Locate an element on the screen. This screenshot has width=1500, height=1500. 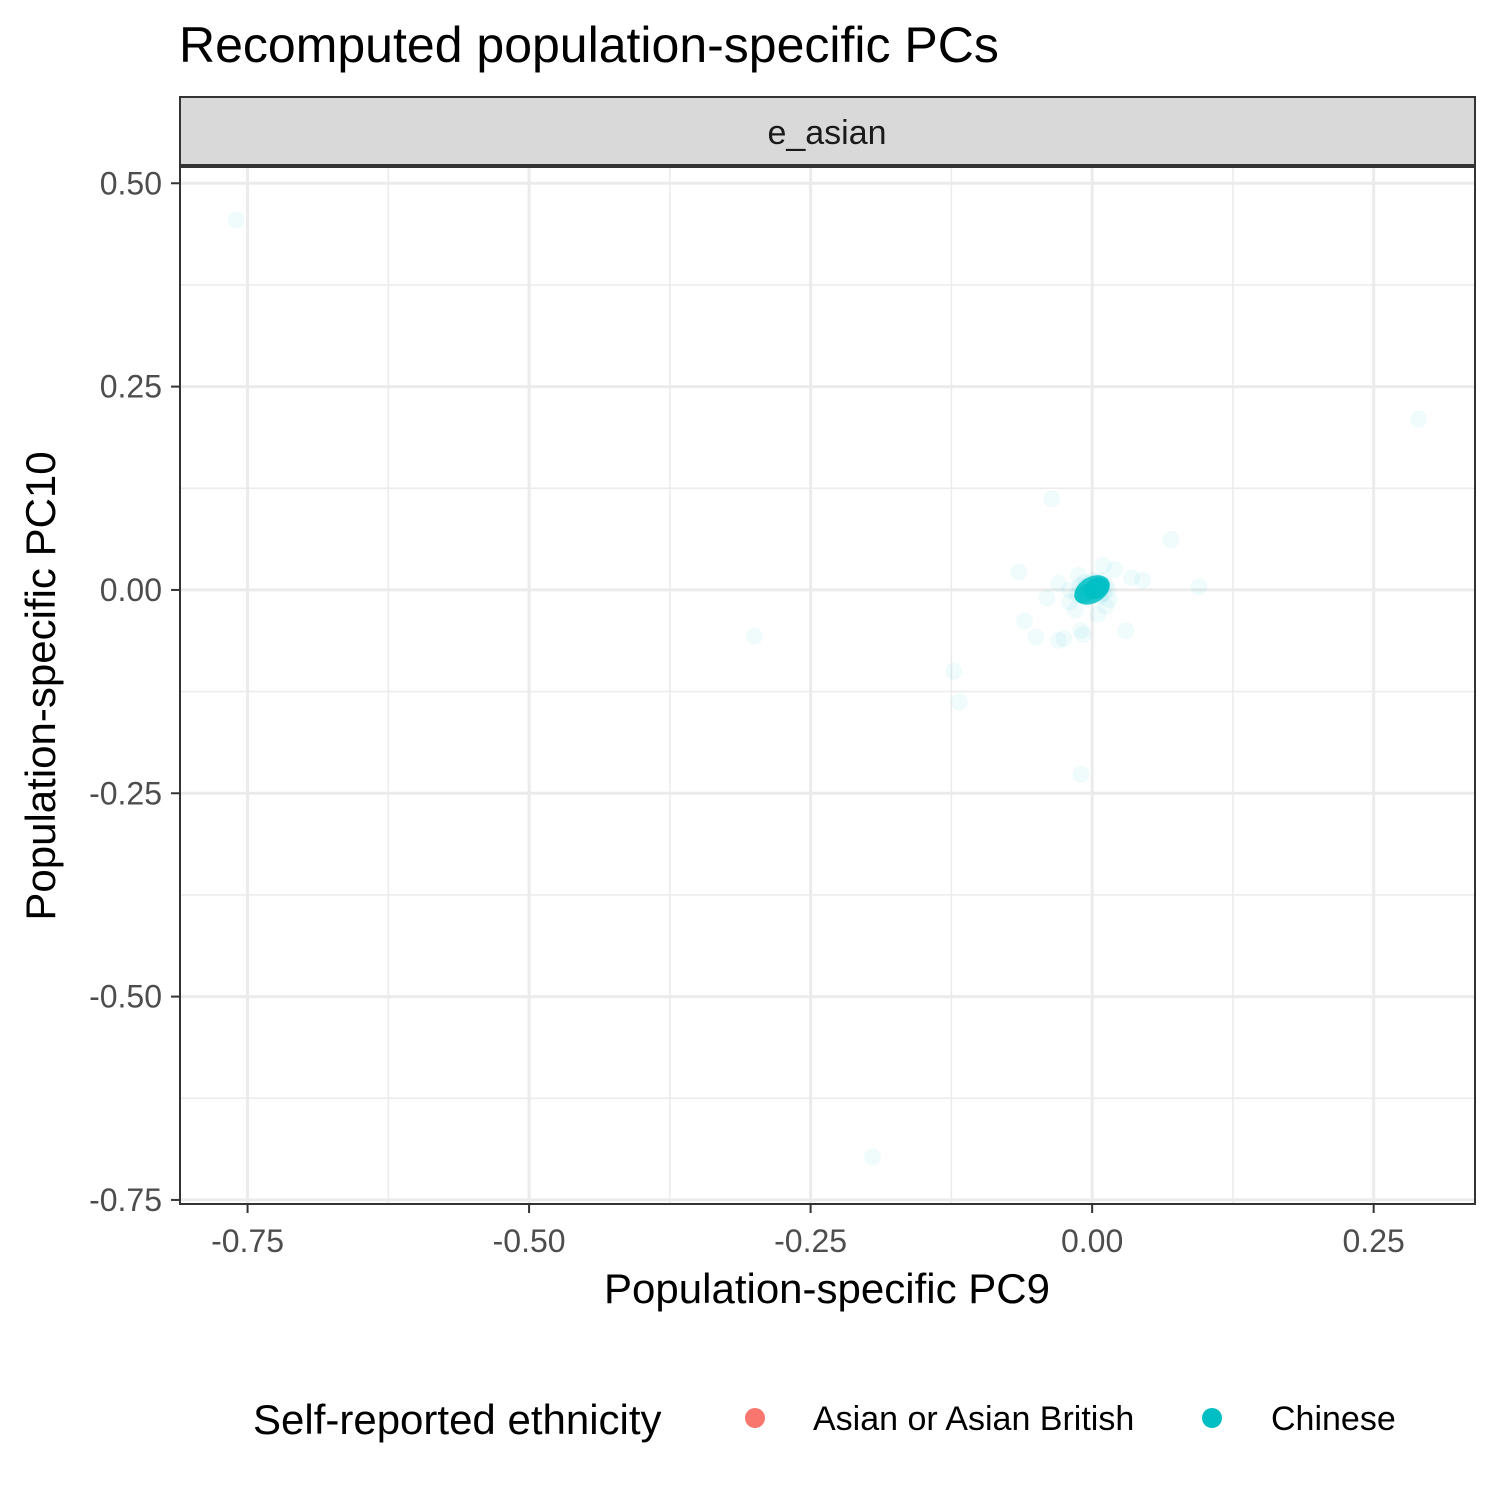
y-tick-label: 0.00 is located at coordinates (131, 590).